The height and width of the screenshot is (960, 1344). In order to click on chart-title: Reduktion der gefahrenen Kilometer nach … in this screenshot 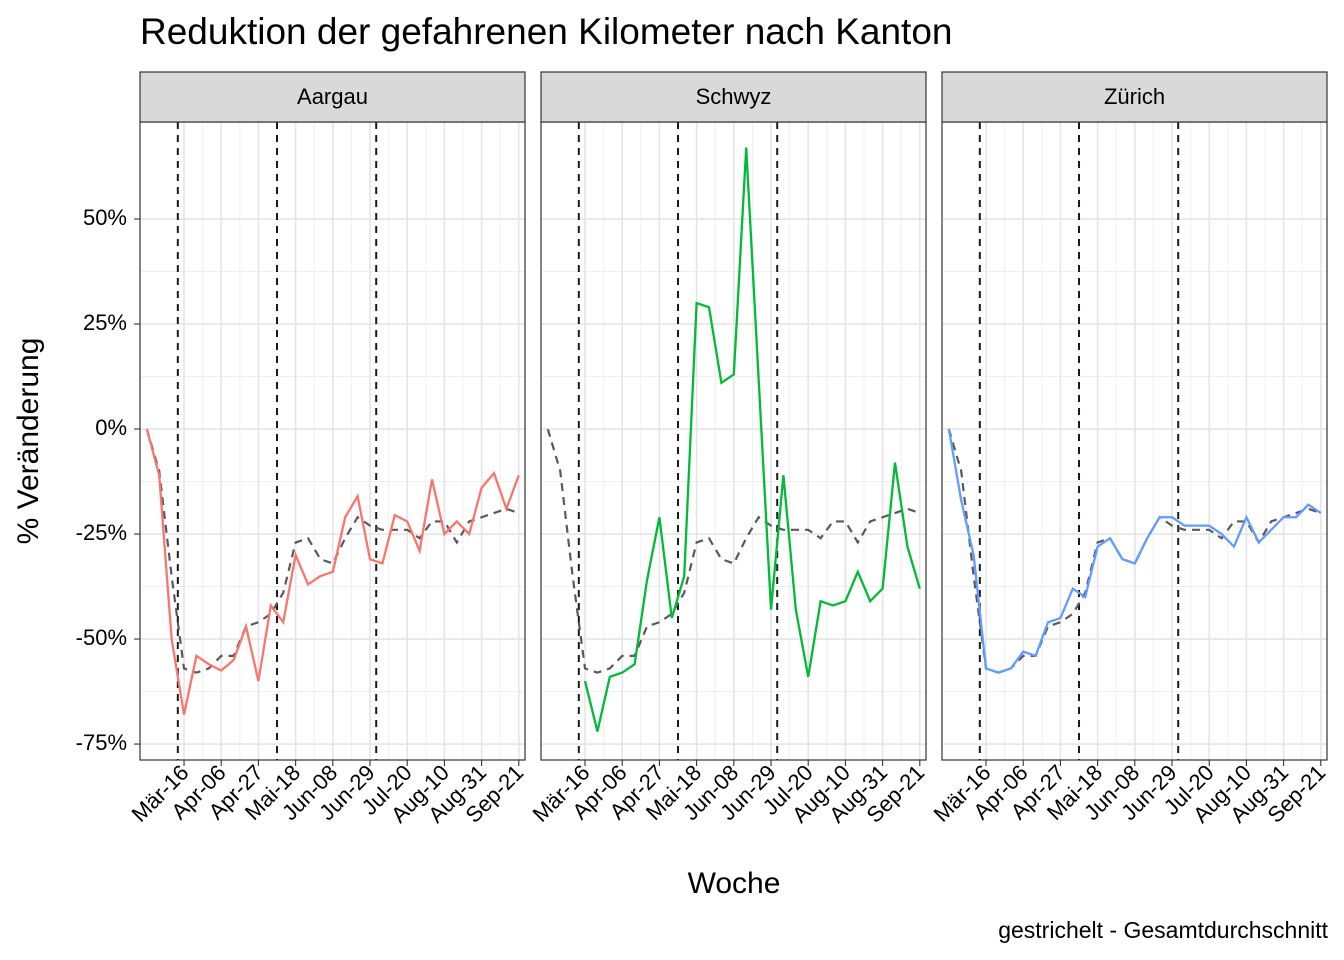, I will do `click(546, 31)`.